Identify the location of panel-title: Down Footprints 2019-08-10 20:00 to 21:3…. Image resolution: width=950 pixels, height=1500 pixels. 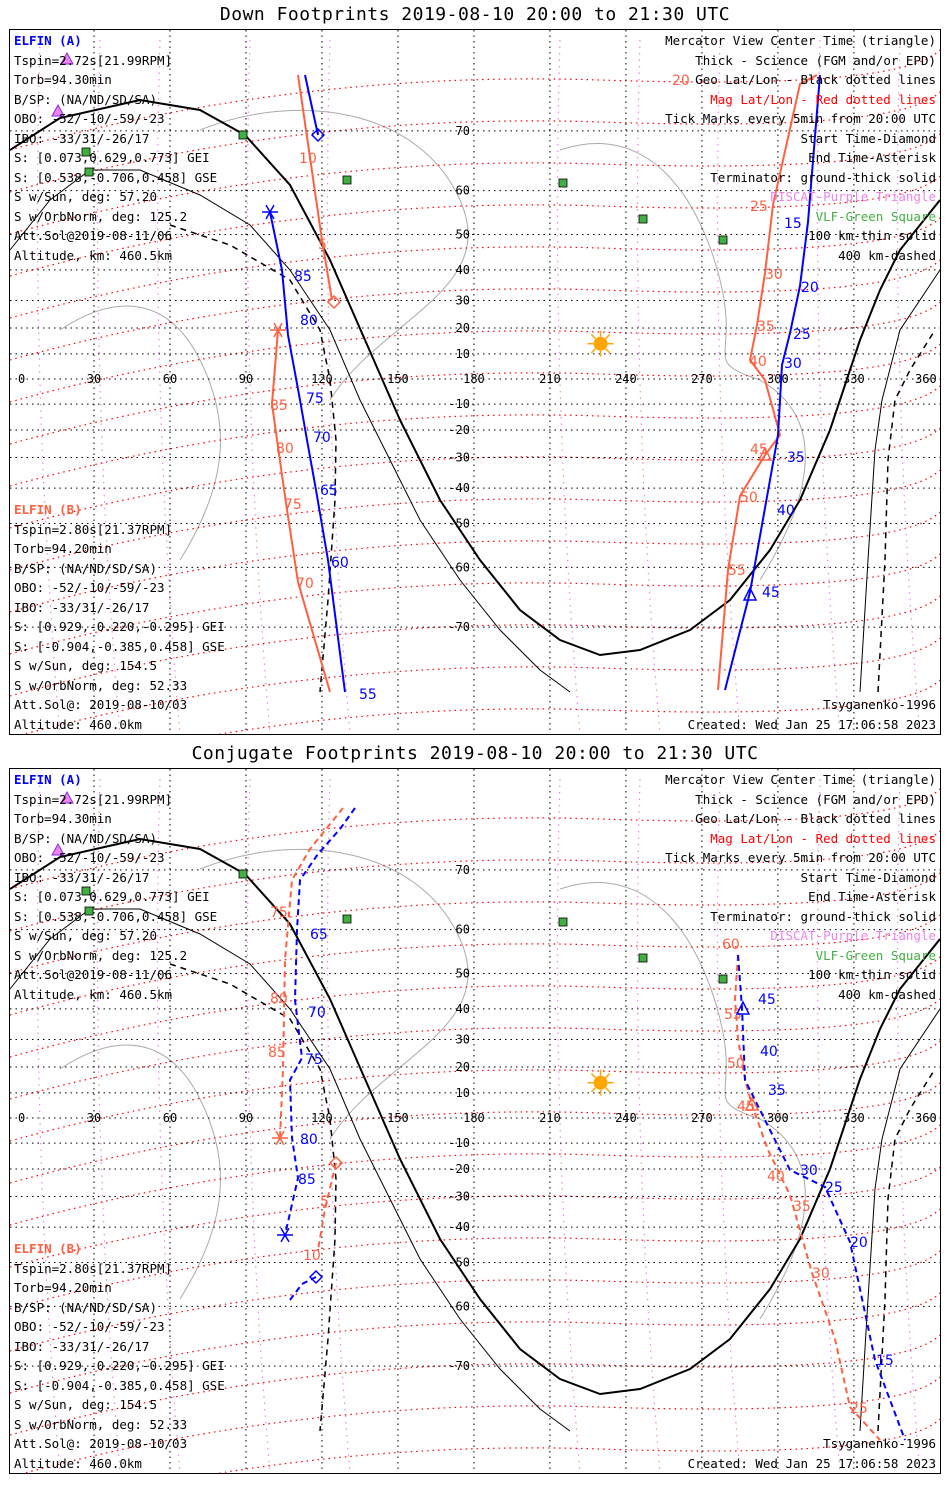
(475, 14).